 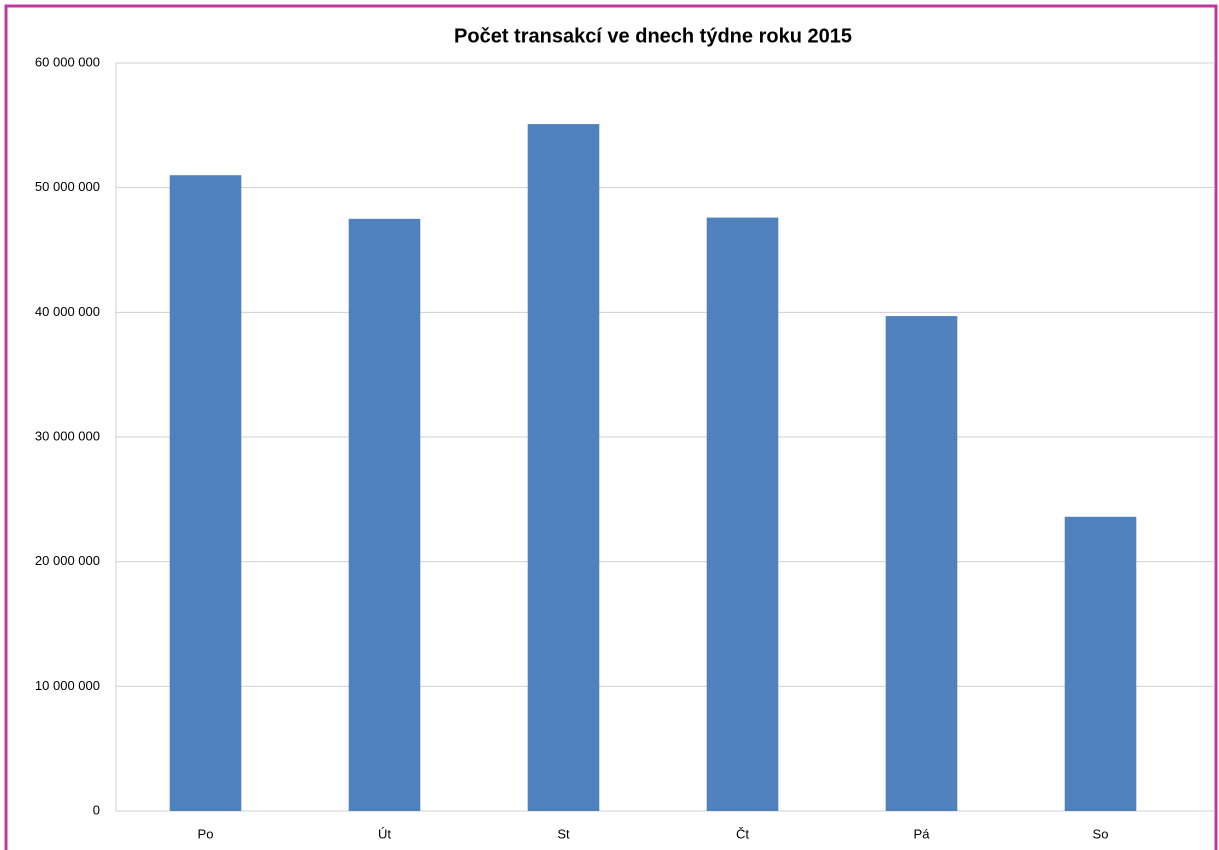 What do you see at coordinates (653, 36) in the screenshot?
I see `chart-title: Počet transakcí ve dnech týdne roku 2015` at bounding box center [653, 36].